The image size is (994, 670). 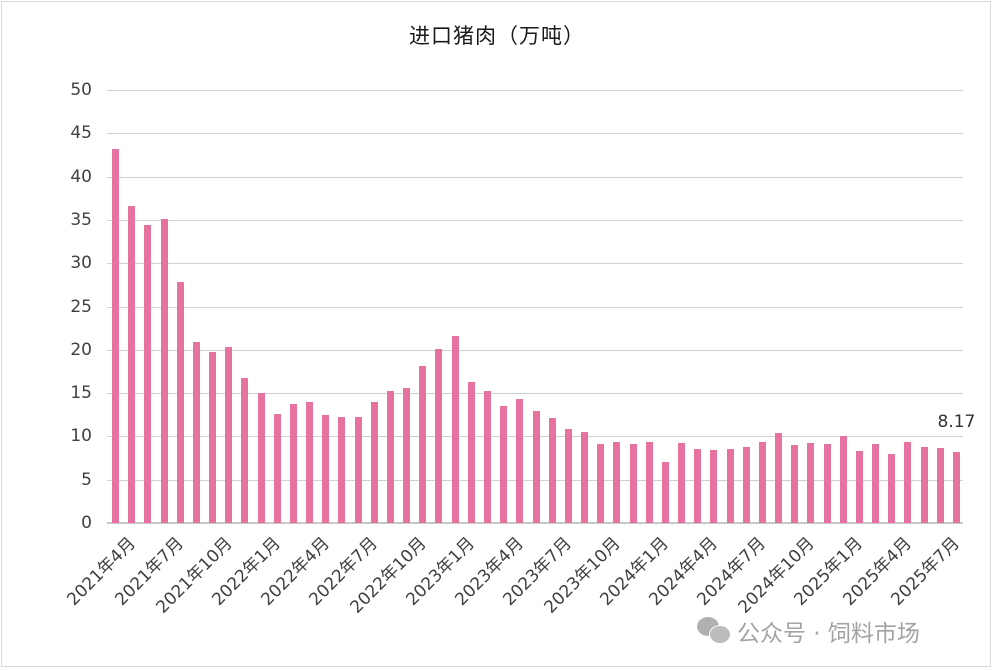 I want to click on watermark: 公众号 · 饲料市场, so click(x=808, y=631).